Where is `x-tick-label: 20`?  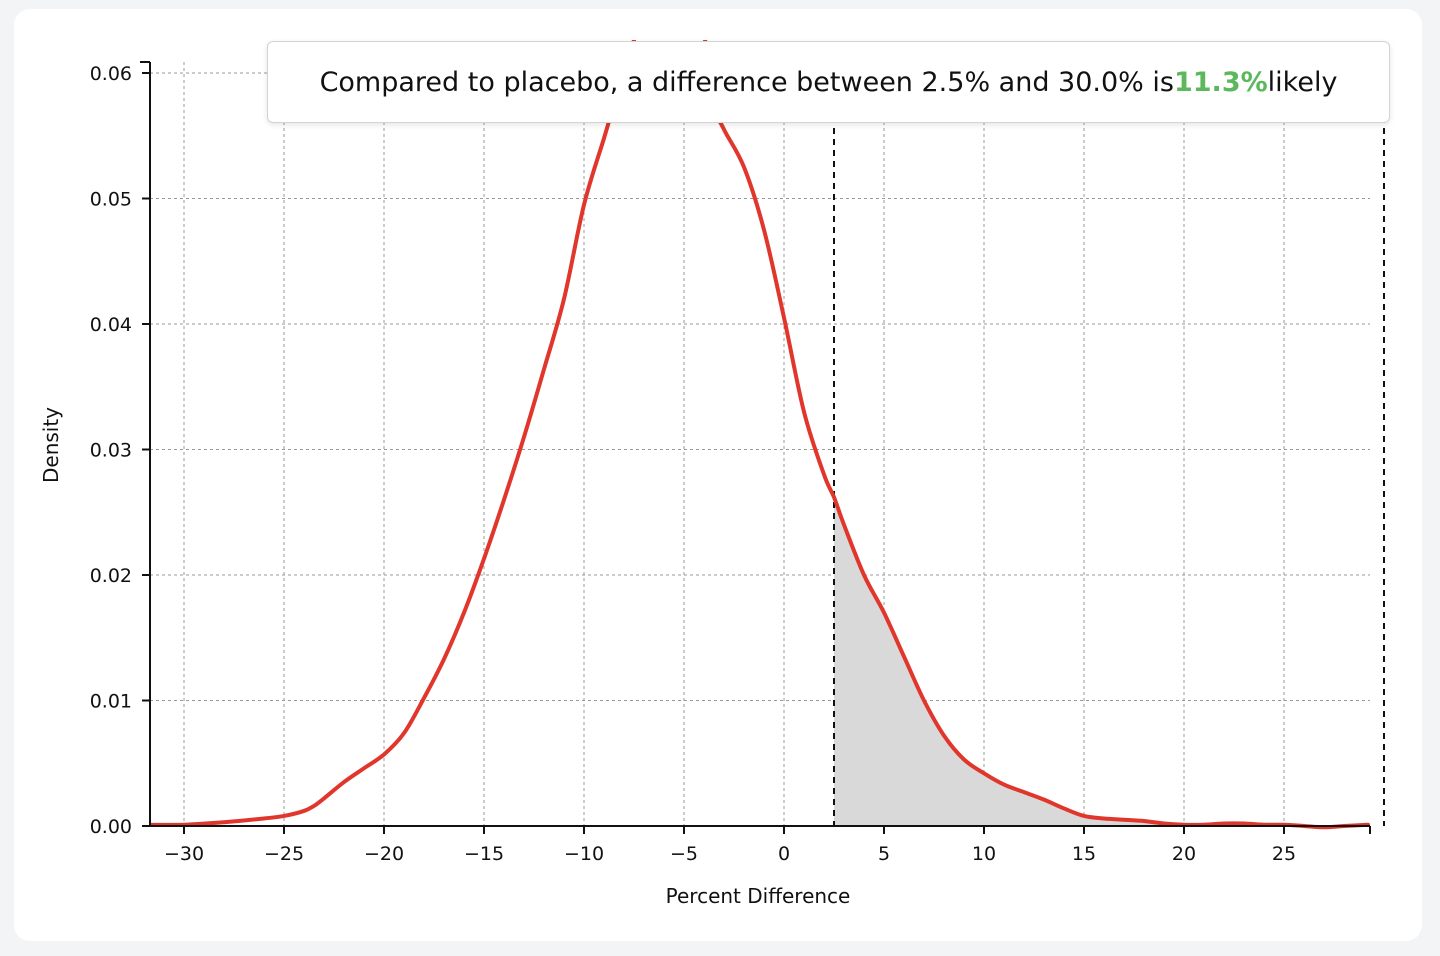 x-tick-label: 20 is located at coordinates (1184, 854).